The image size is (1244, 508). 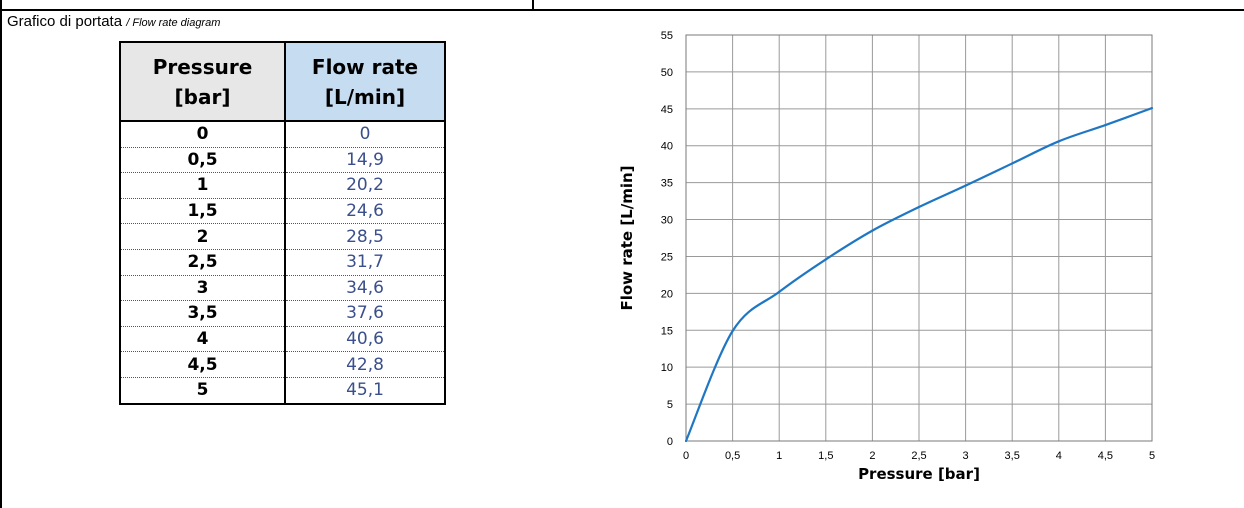 I want to click on x-tick-label: 1,5, so click(x=825, y=456).